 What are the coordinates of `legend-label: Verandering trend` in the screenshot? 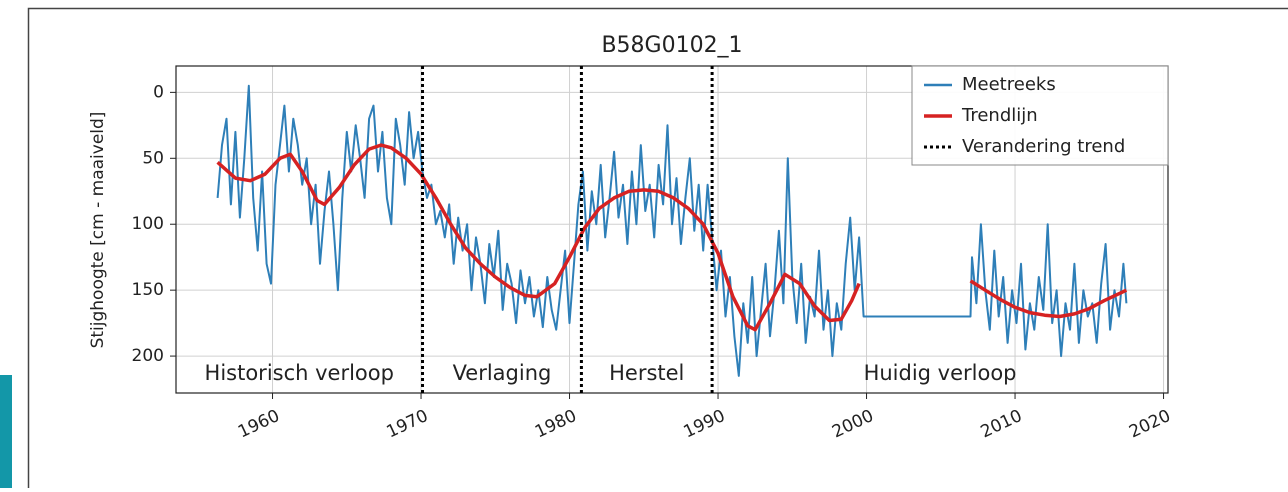 It's located at (1043, 146).